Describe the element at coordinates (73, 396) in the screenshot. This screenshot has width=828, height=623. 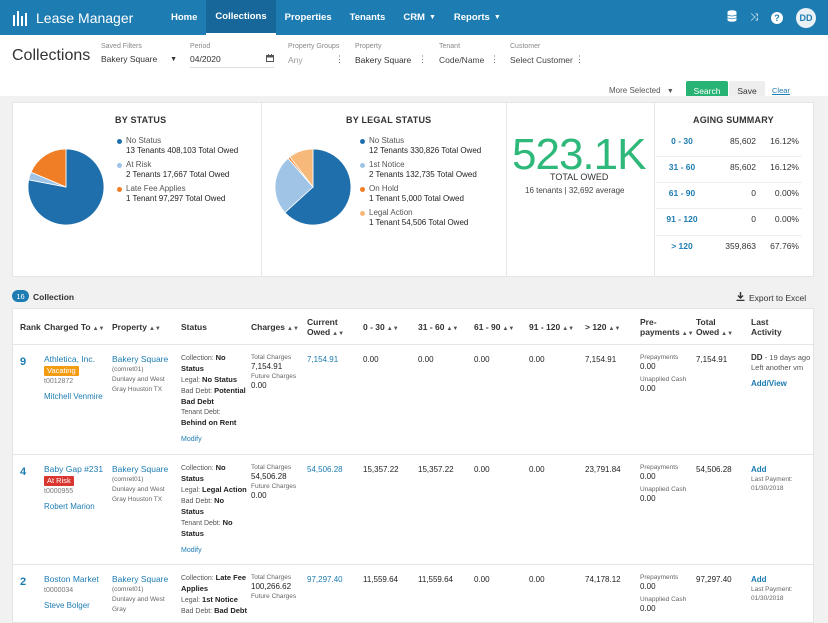
I see `contact-link: Mitchell Venmire` at that location.